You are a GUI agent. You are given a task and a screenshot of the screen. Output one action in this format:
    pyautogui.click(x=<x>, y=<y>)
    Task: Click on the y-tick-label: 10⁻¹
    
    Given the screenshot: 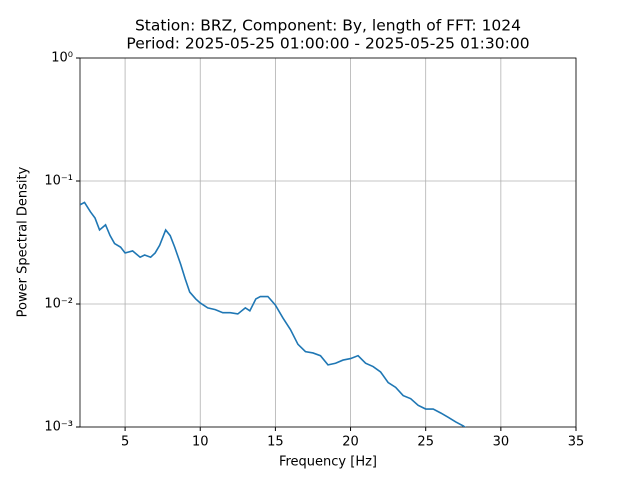 What is the action you would take?
    pyautogui.click(x=58, y=181)
    